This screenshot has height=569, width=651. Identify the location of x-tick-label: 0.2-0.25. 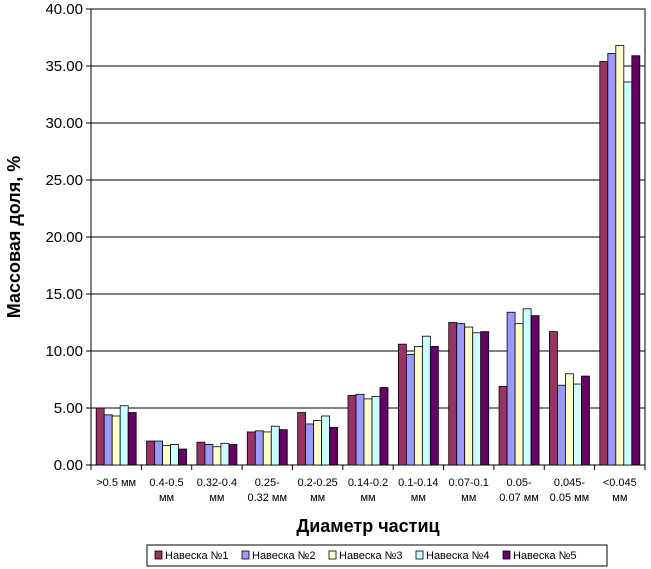
(317, 483).